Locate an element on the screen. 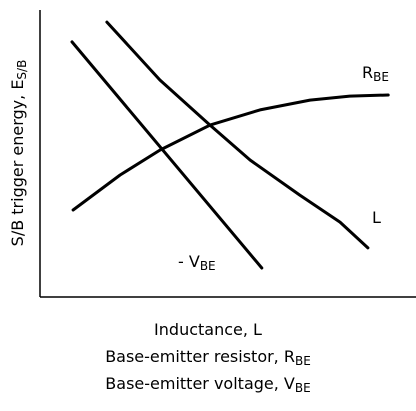 This screenshot has width=416, height=411. y-axis-label-text: S/B trigger energy, E is located at coordinates (17, 163).